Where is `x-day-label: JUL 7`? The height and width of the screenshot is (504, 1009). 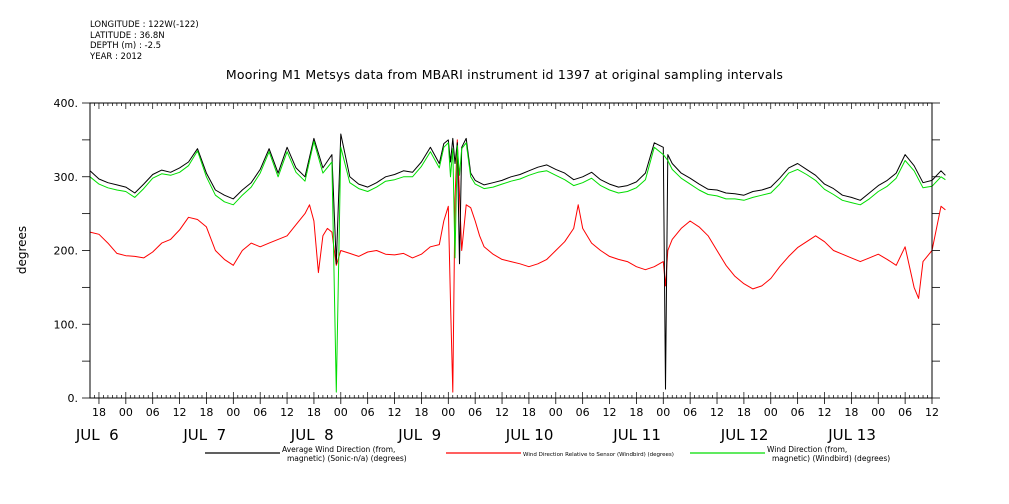
x-day-label: JUL 7 is located at coordinates (204, 435).